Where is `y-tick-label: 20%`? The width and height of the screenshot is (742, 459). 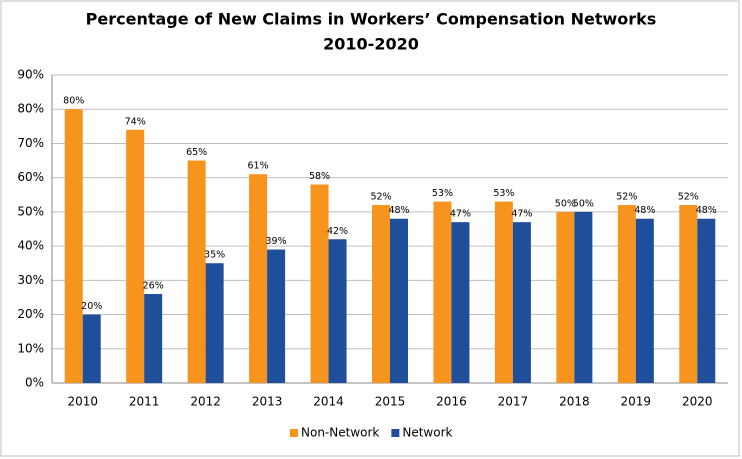
y-tick-label: 20% is located at coordinates (30, 314).